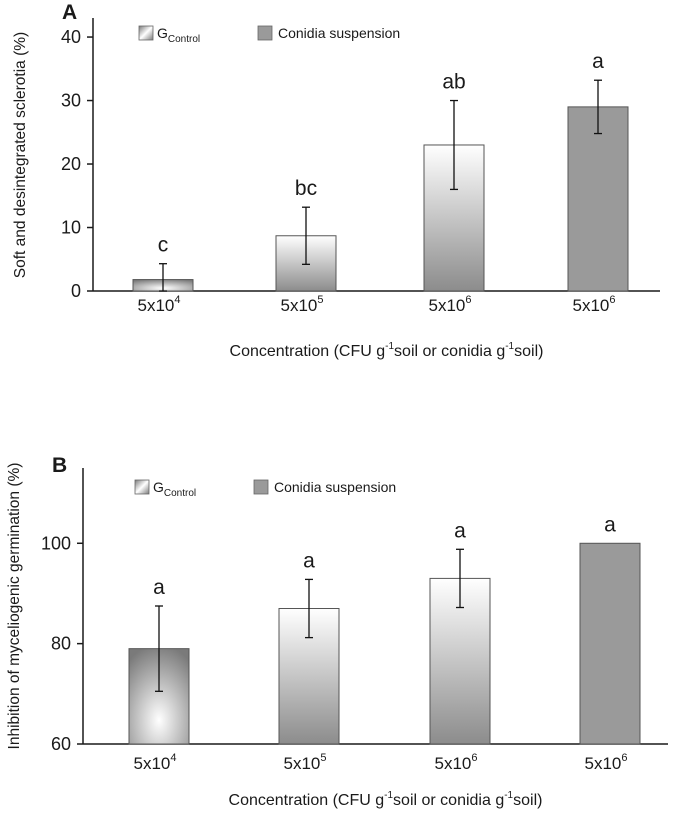  What do you see at coordinates (163, 245) in the screenshot?
I see `significance-letter: c` at bounding box center [163, 245].